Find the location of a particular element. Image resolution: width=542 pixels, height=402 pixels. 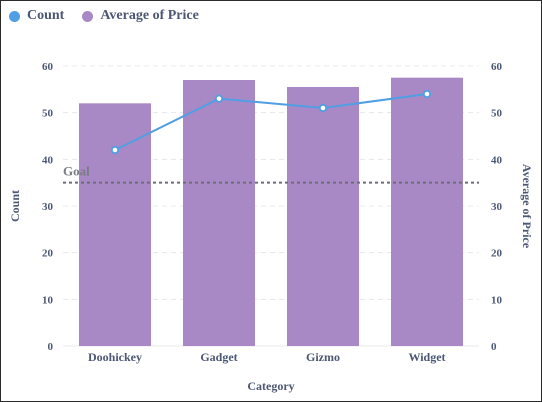

y-left-tick-50: 50 is located at coordinates (48, 114).